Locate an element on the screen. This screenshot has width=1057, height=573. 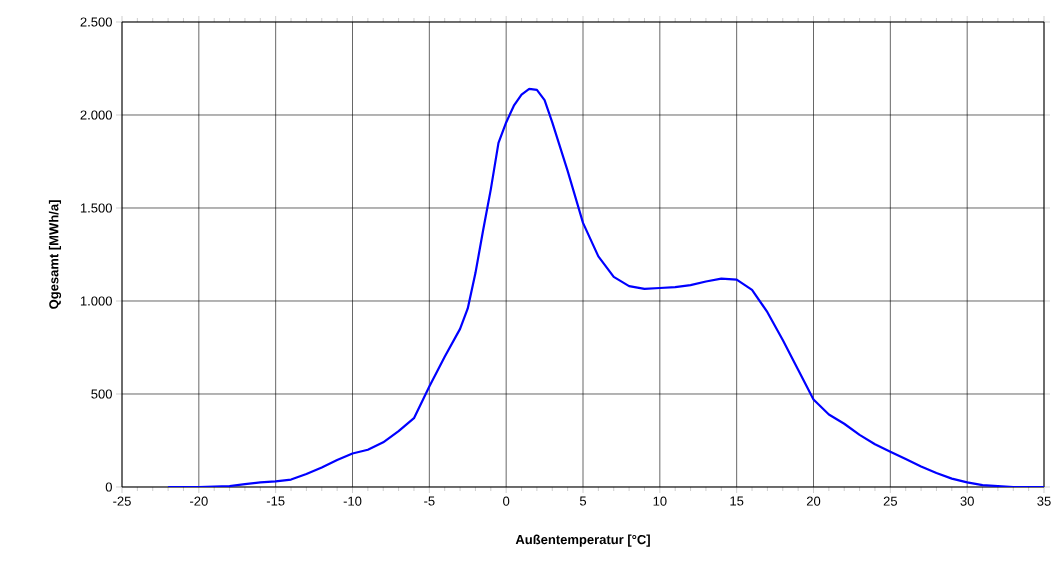
x-tick-label: 10 is located at coordinates (660, 501).